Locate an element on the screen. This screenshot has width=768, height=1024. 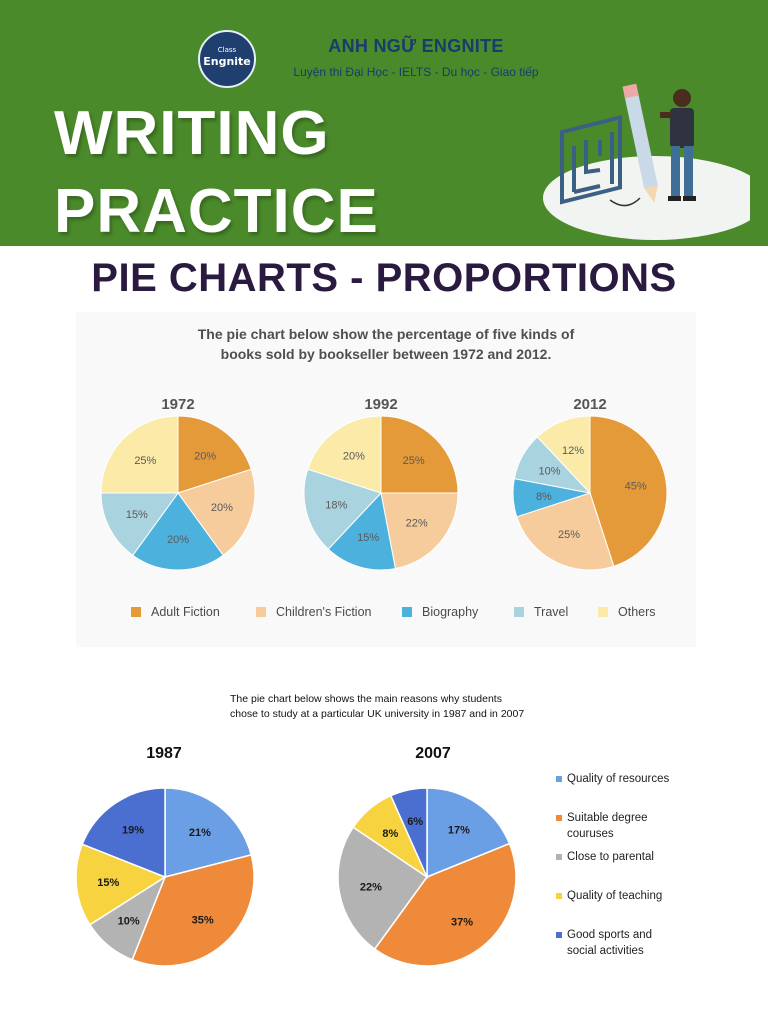
pie-data-label-adult-fiction: 45% is located at coordinates (636, 487).